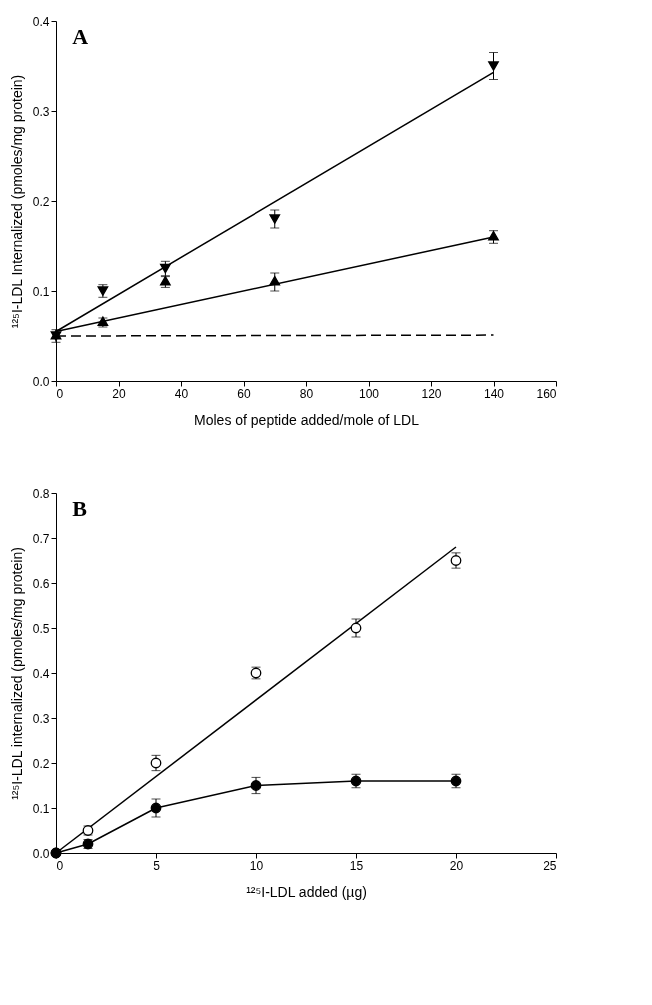  I want to click on x-tick-label: 60, so click(244, 393).